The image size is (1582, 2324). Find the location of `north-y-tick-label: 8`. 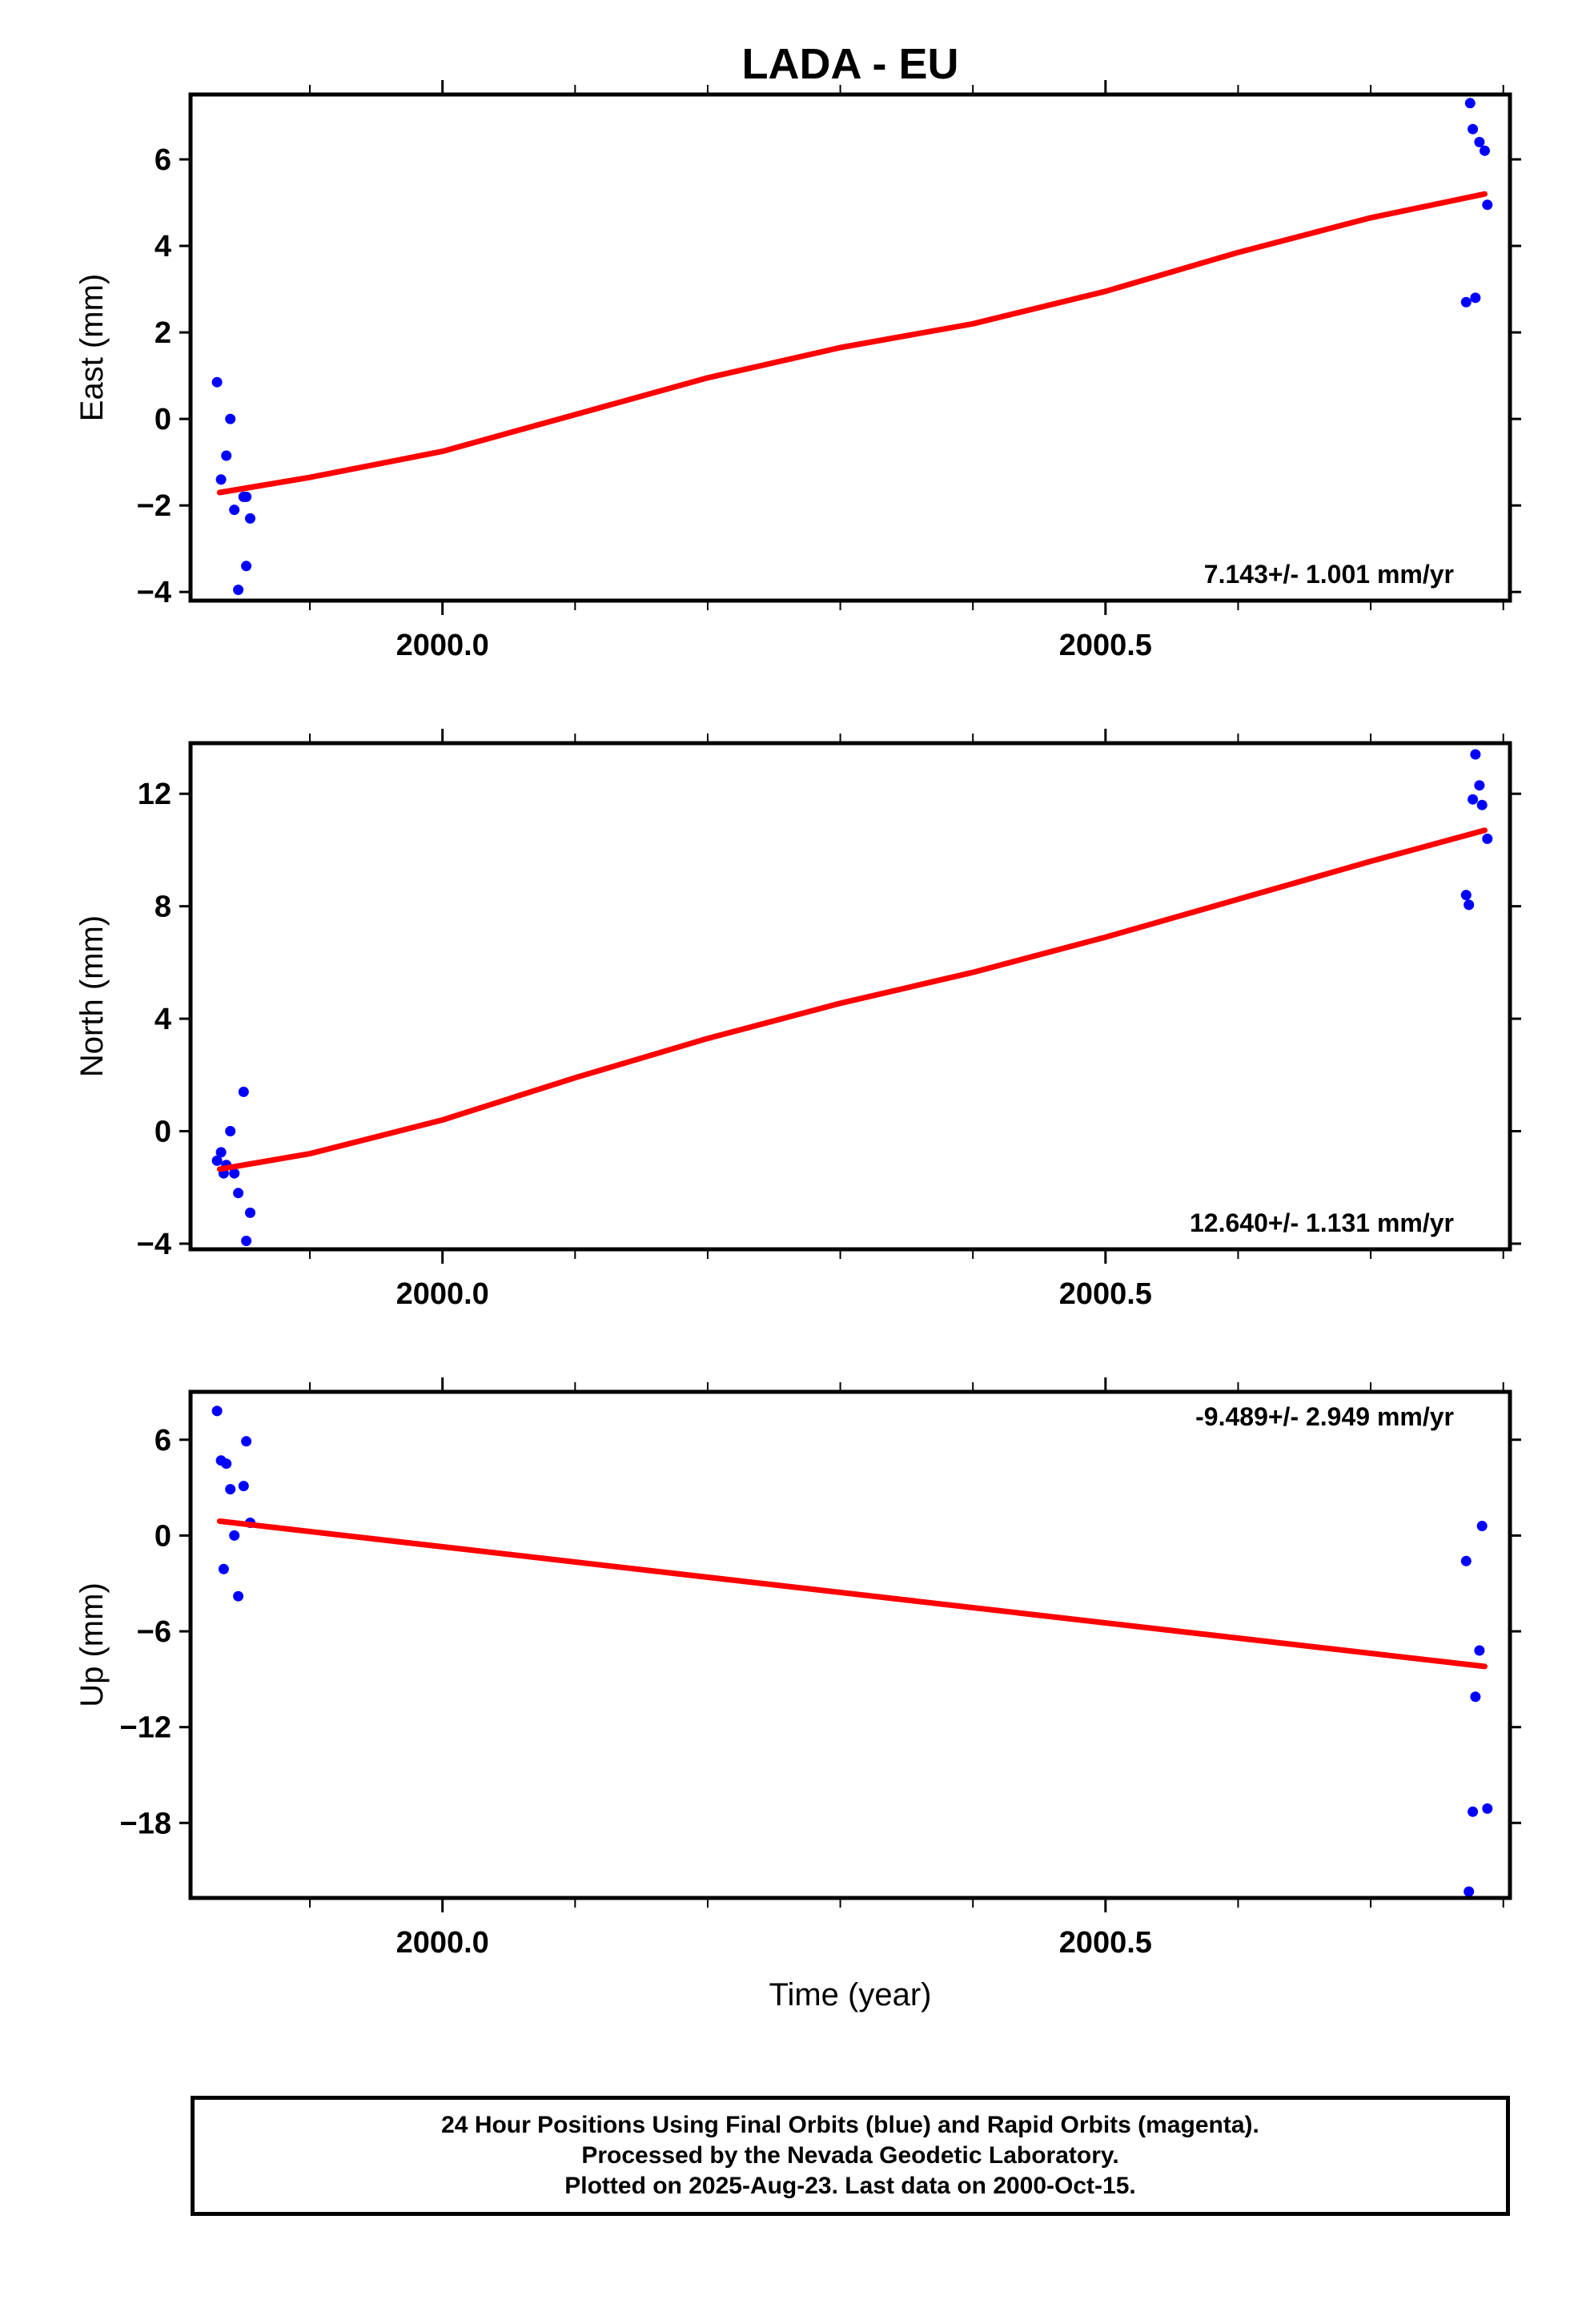

north-y-tick-label: 8 is located at coordinates (163, 907).